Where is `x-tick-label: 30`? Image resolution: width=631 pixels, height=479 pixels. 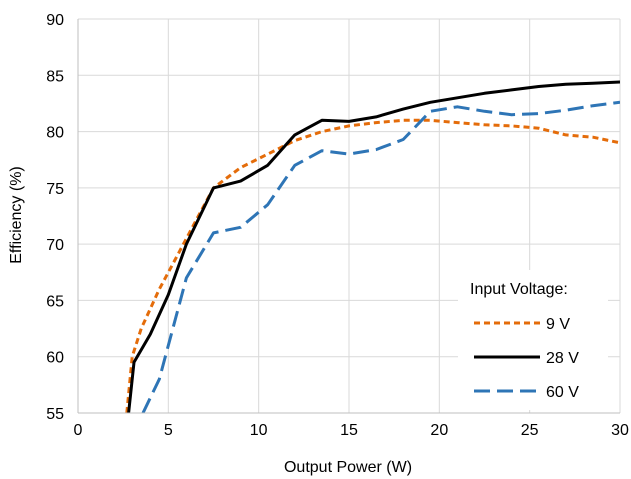 x-tick-label: 30 is located at coordinates (620, 430).